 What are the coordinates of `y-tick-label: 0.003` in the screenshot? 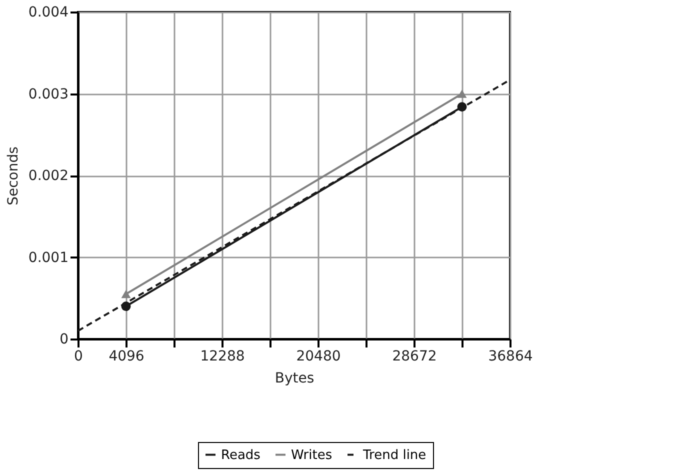 It's located at (48, 94).